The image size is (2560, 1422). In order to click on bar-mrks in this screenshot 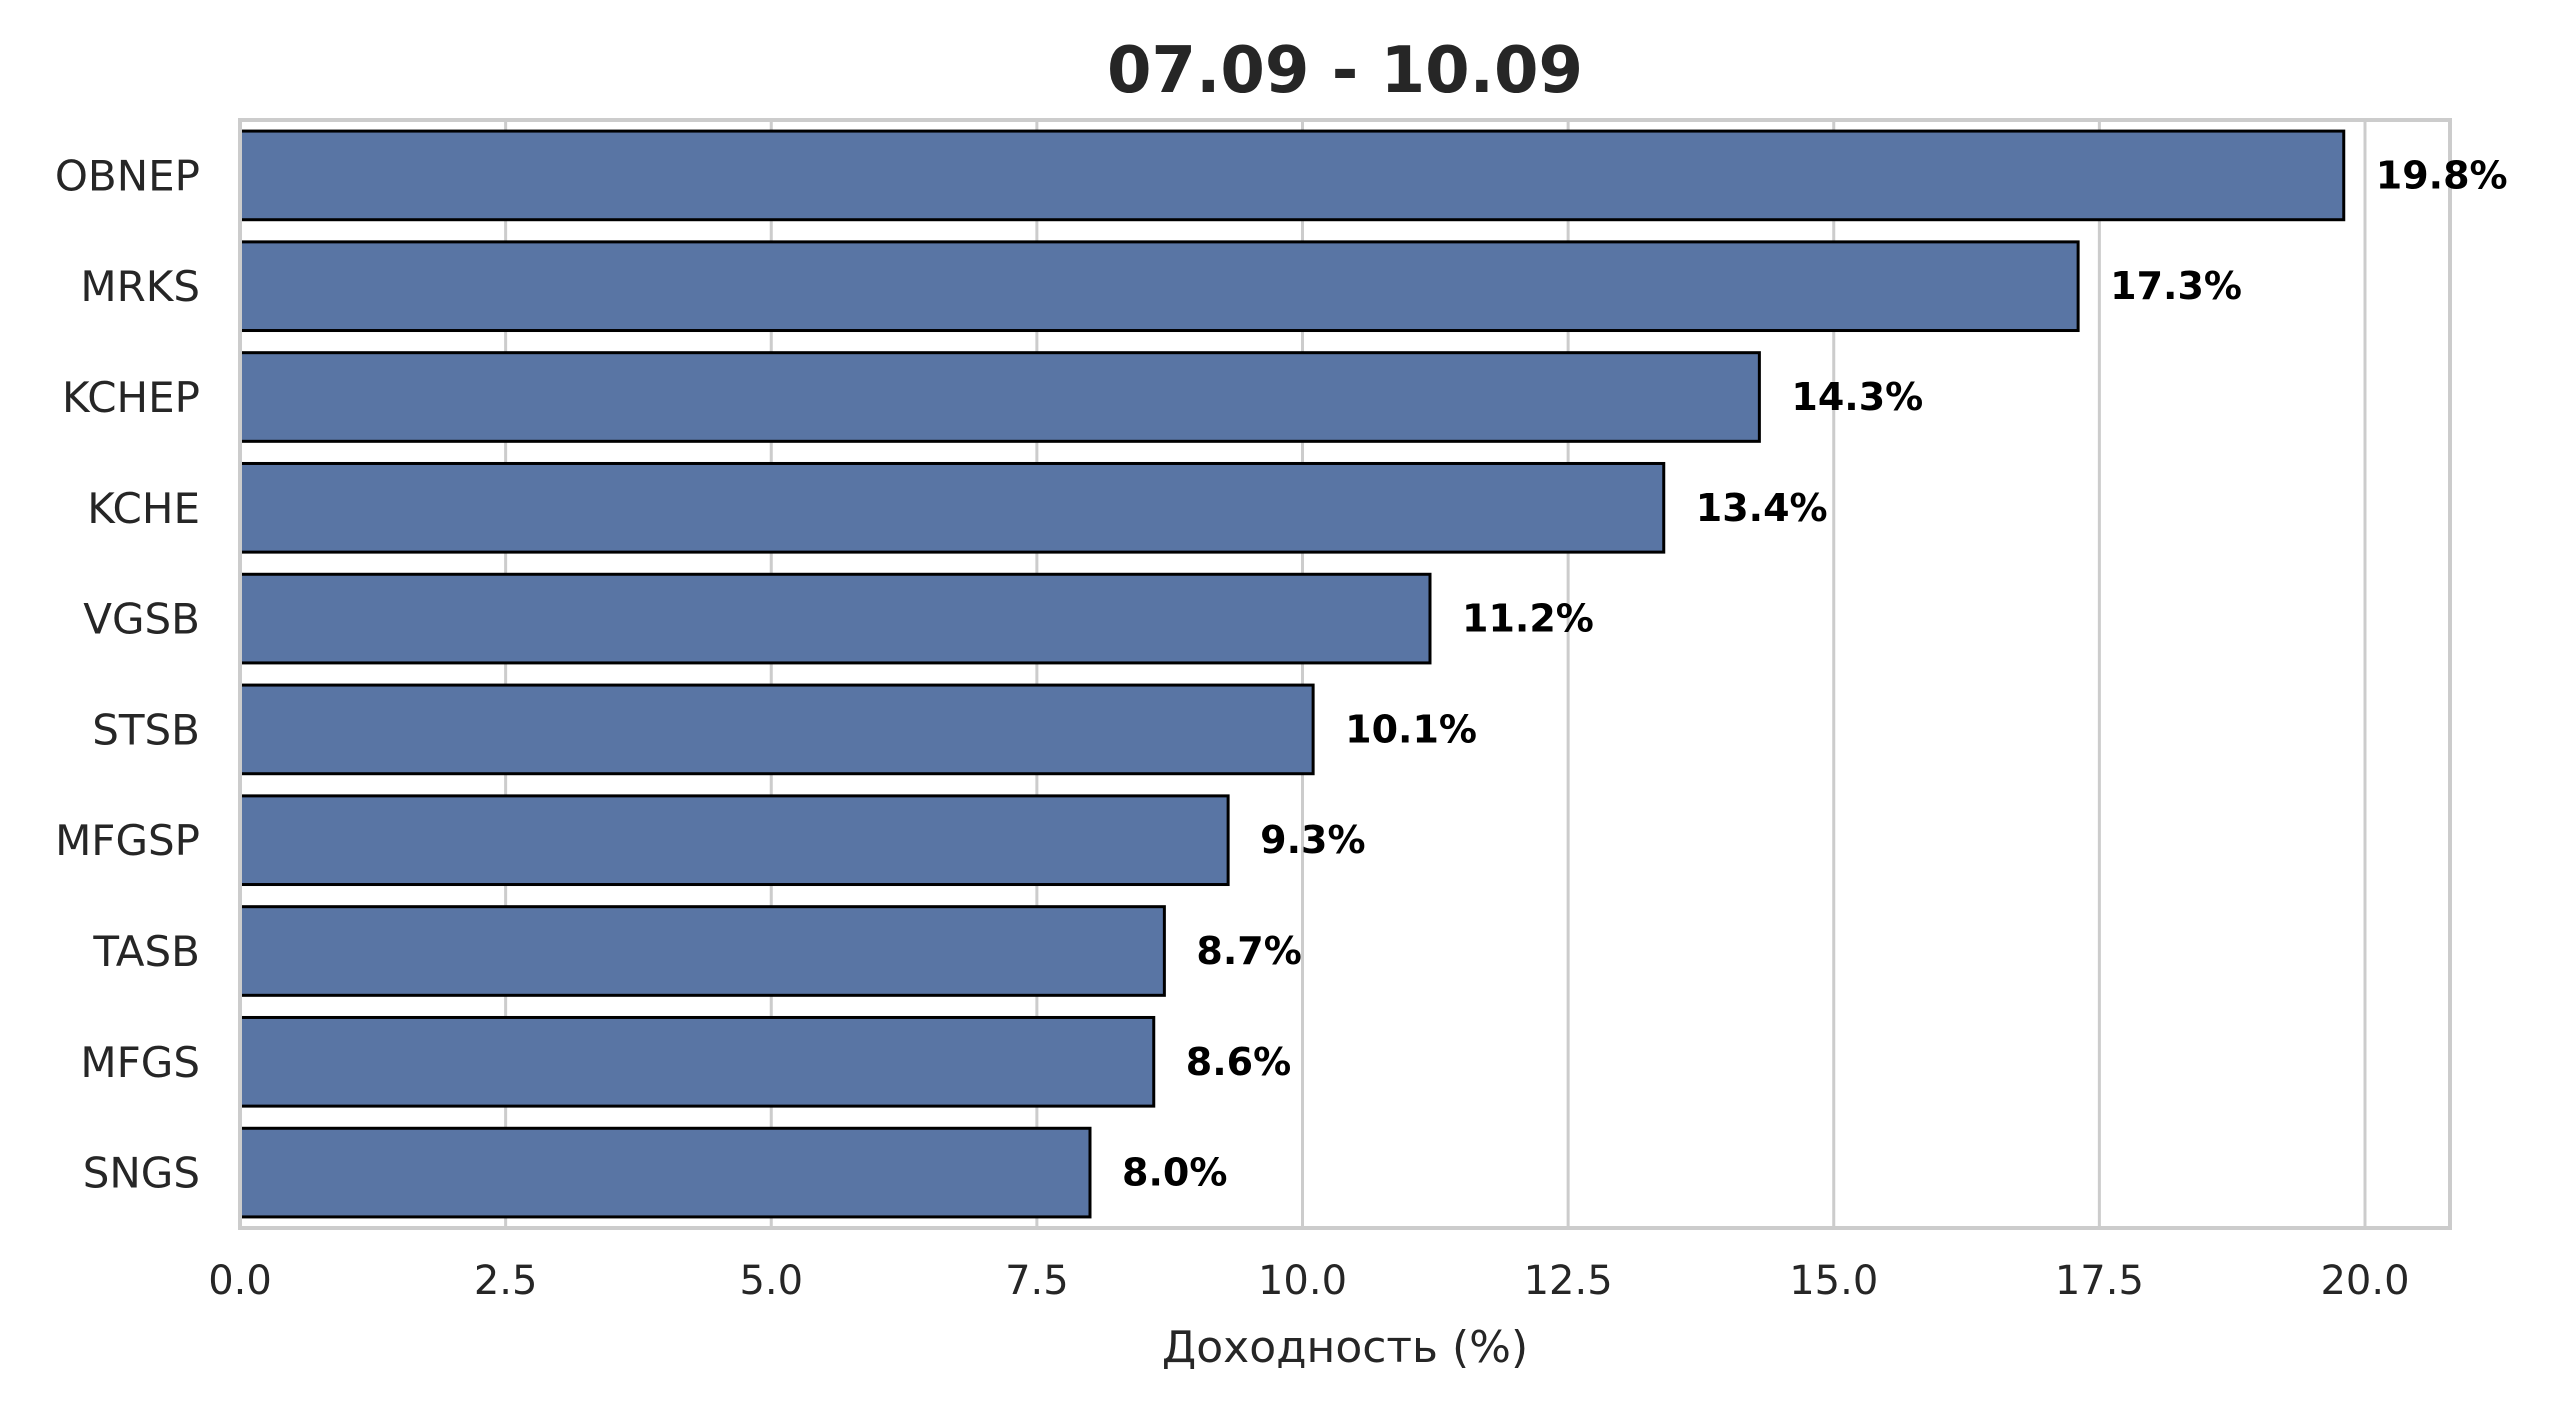, I will do `click(1159, 286)`.